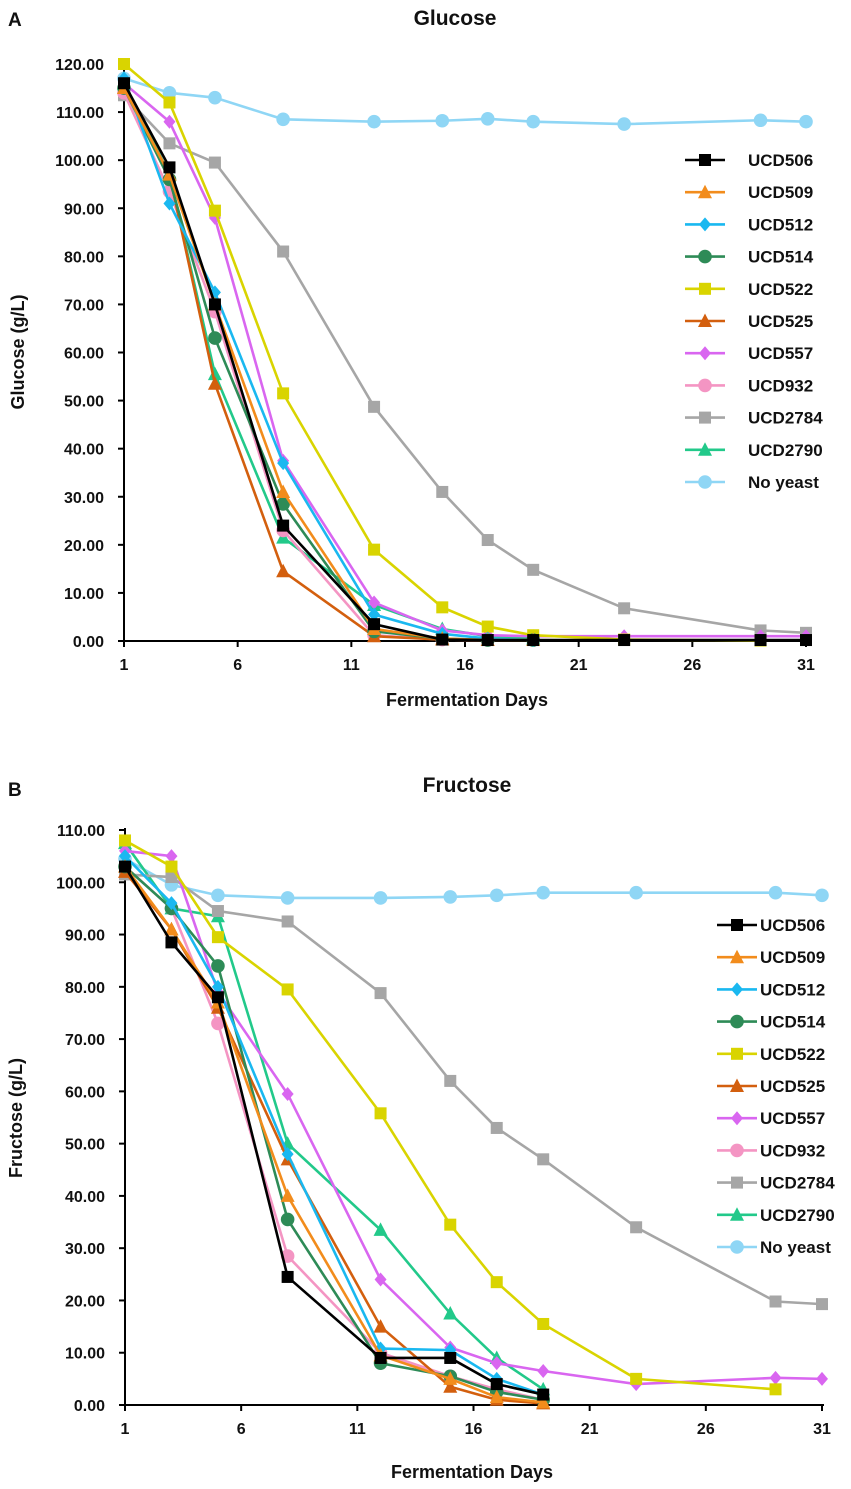 This screenshot has height=1489, width=851. I want to click on y-tick-label: 20.00, so click(84, 546).